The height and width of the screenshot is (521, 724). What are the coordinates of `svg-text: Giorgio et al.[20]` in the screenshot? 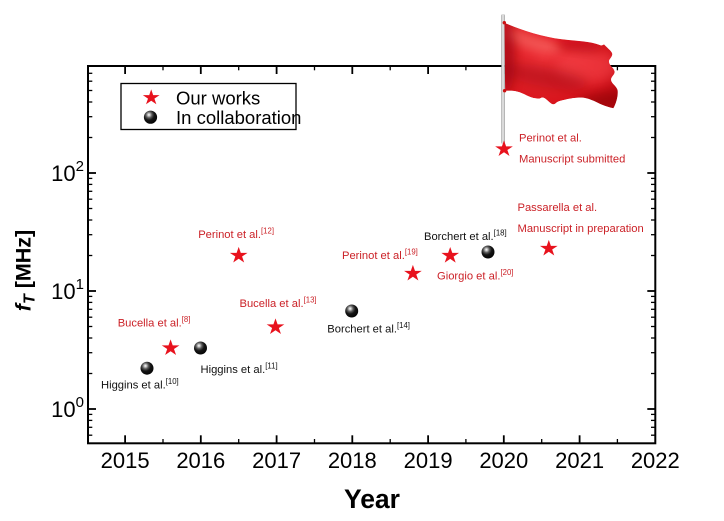 It's located at (475, 275).